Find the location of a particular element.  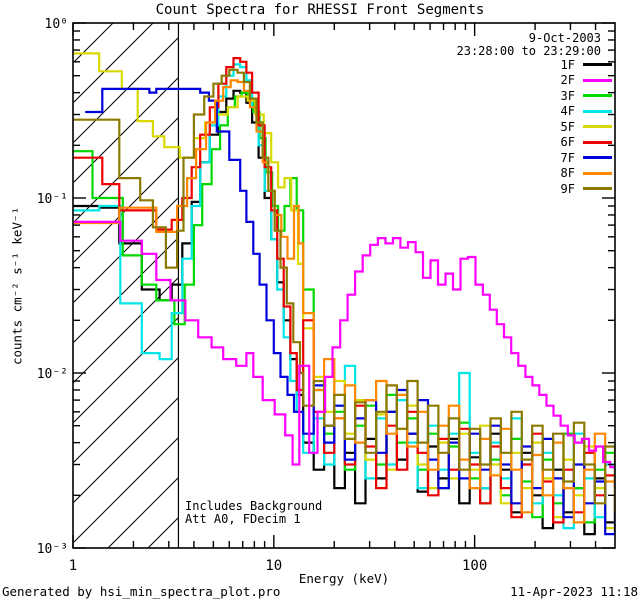

legend-item-6F: 6F is located at coordinates (586, 143).